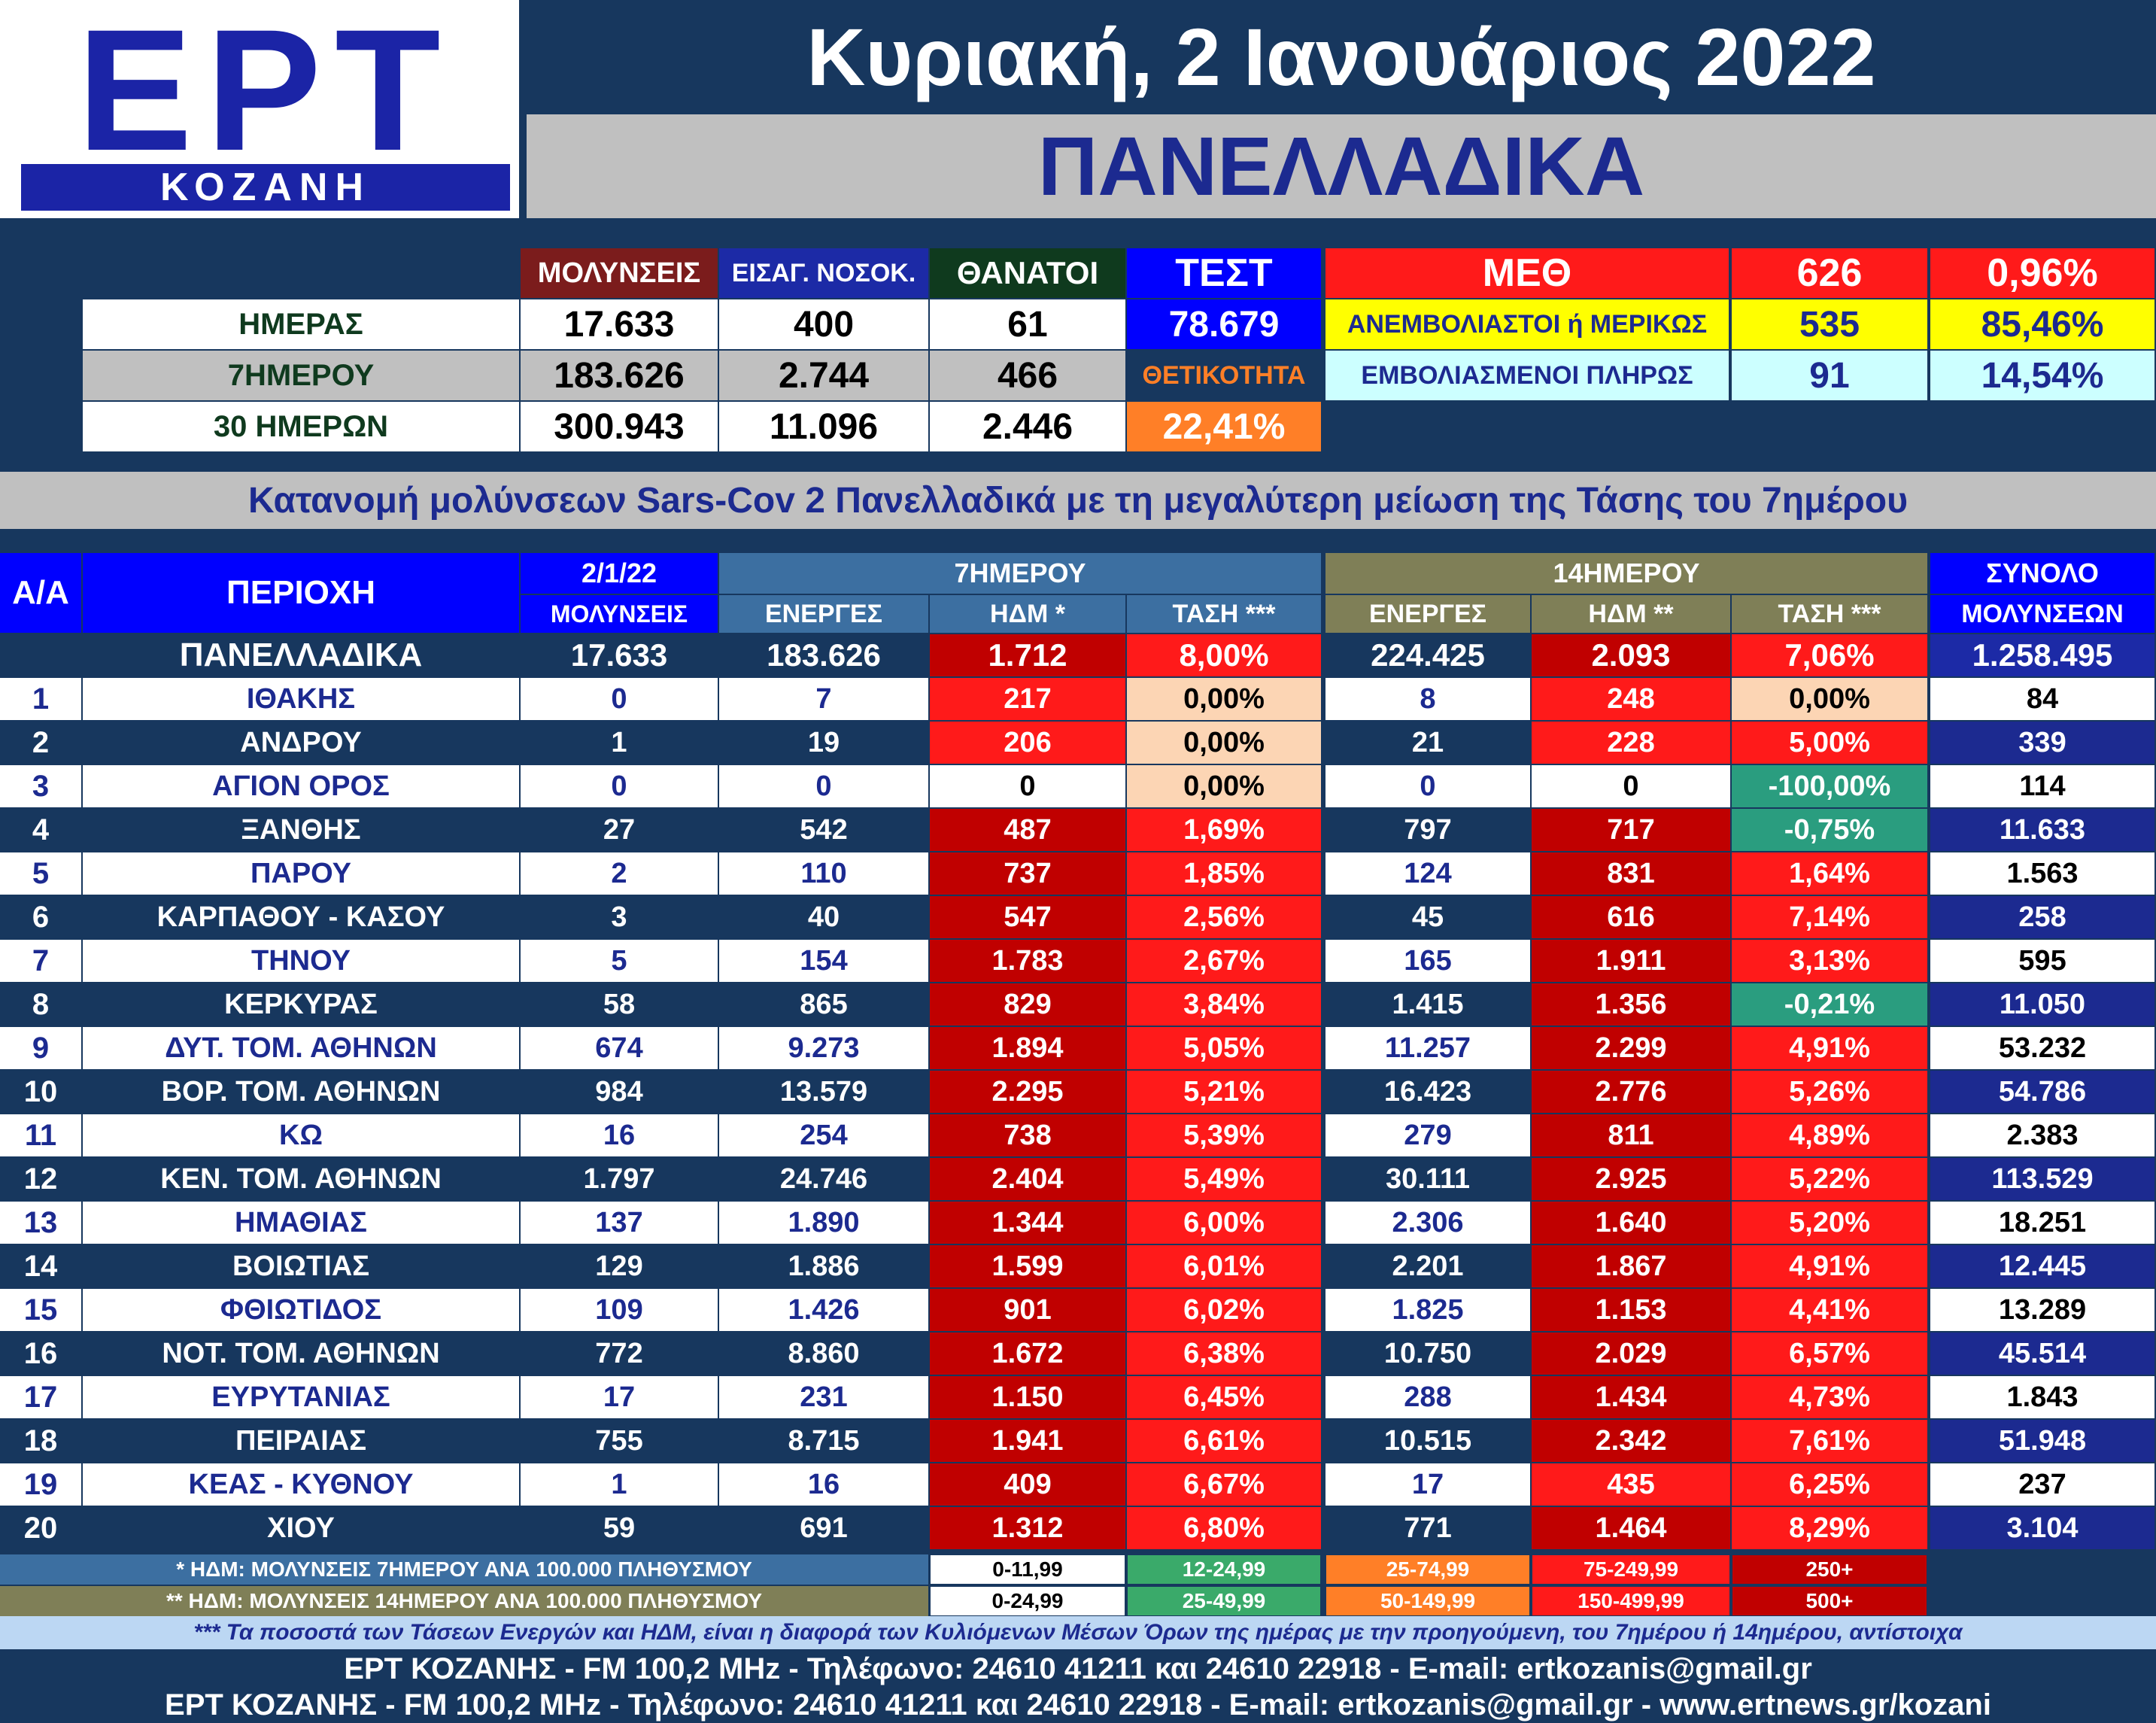 The height and width of the screenshot is (1723, 2156). Describe the element at coordinates (301, 1048) in the screenshot. I see `row-region-name: ΔΥΤ. ΤΟΜ. ΑΘΗΝΩΝ` at that location.